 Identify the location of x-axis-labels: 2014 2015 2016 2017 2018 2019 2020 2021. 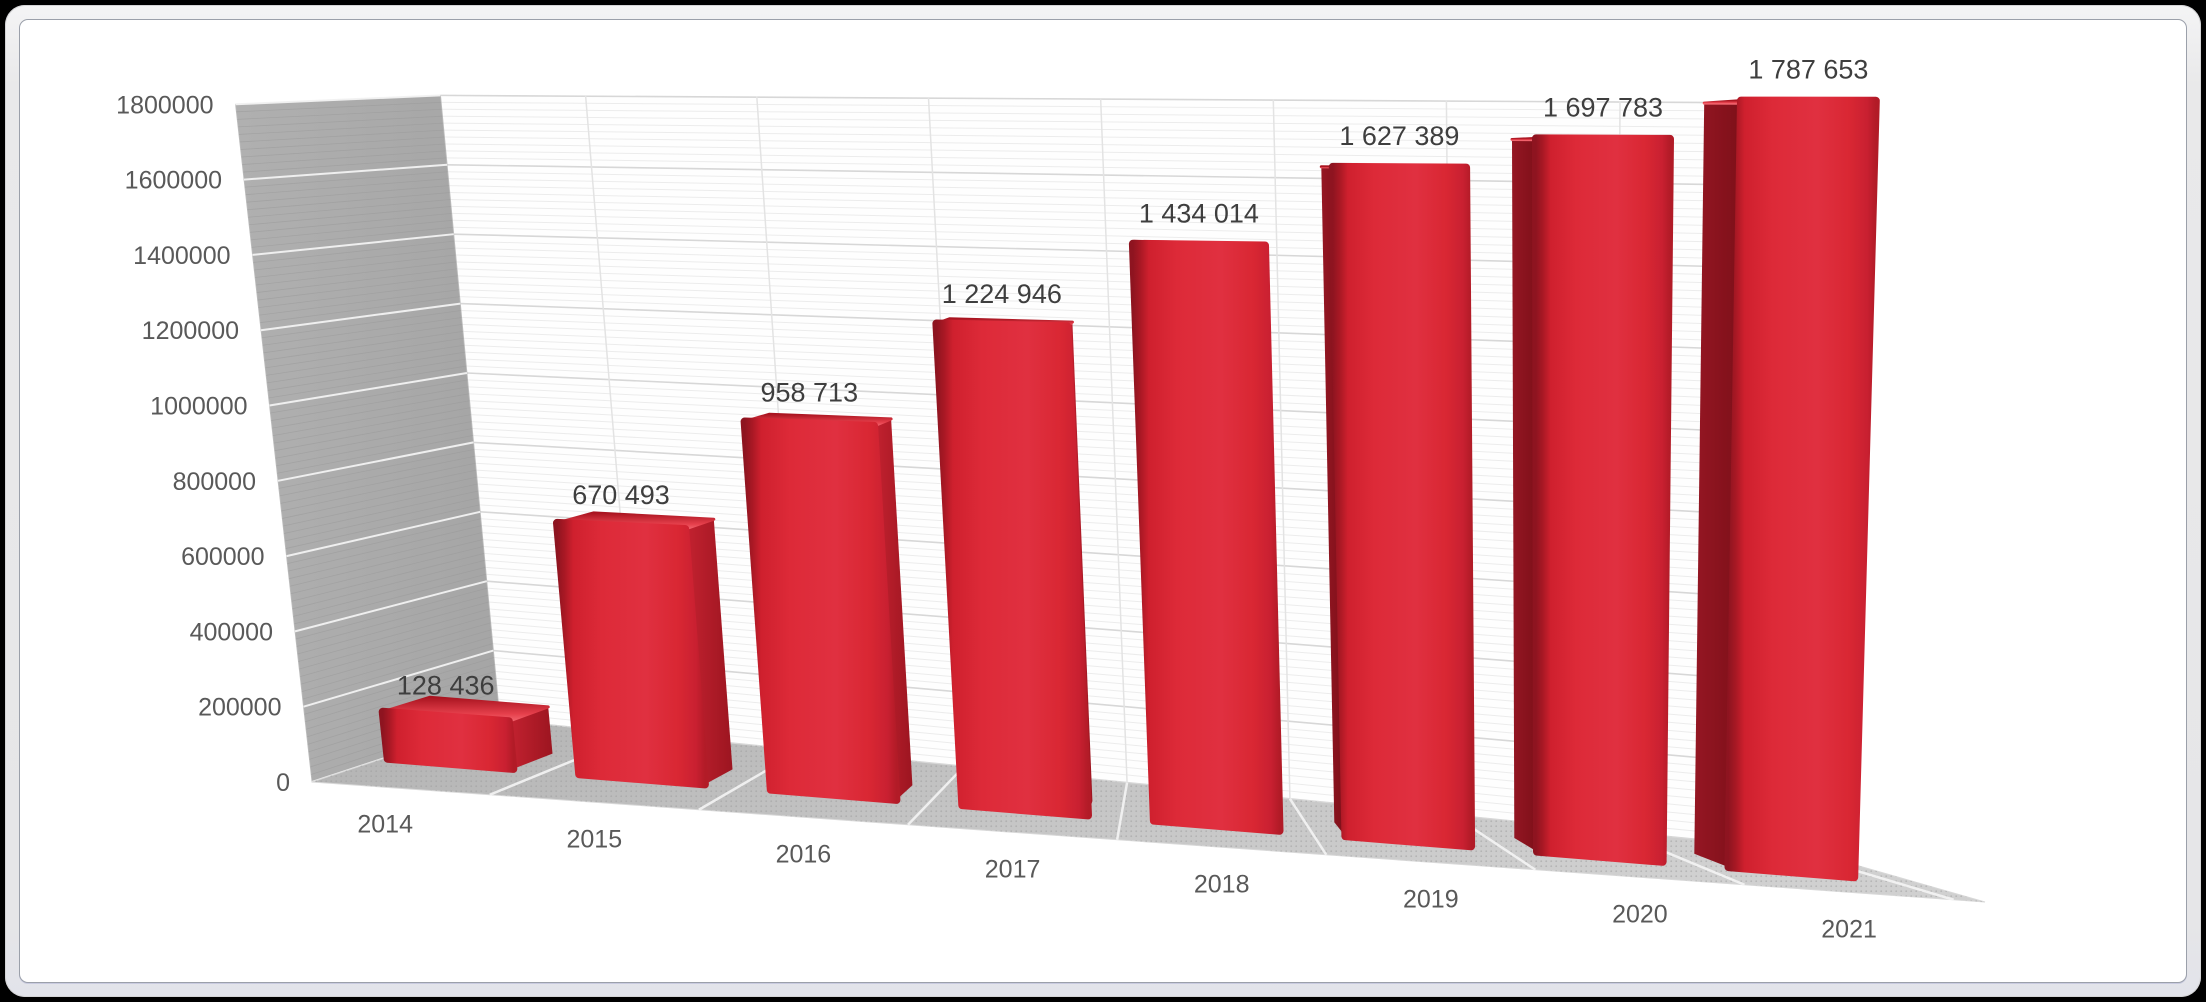
(1117, 876).